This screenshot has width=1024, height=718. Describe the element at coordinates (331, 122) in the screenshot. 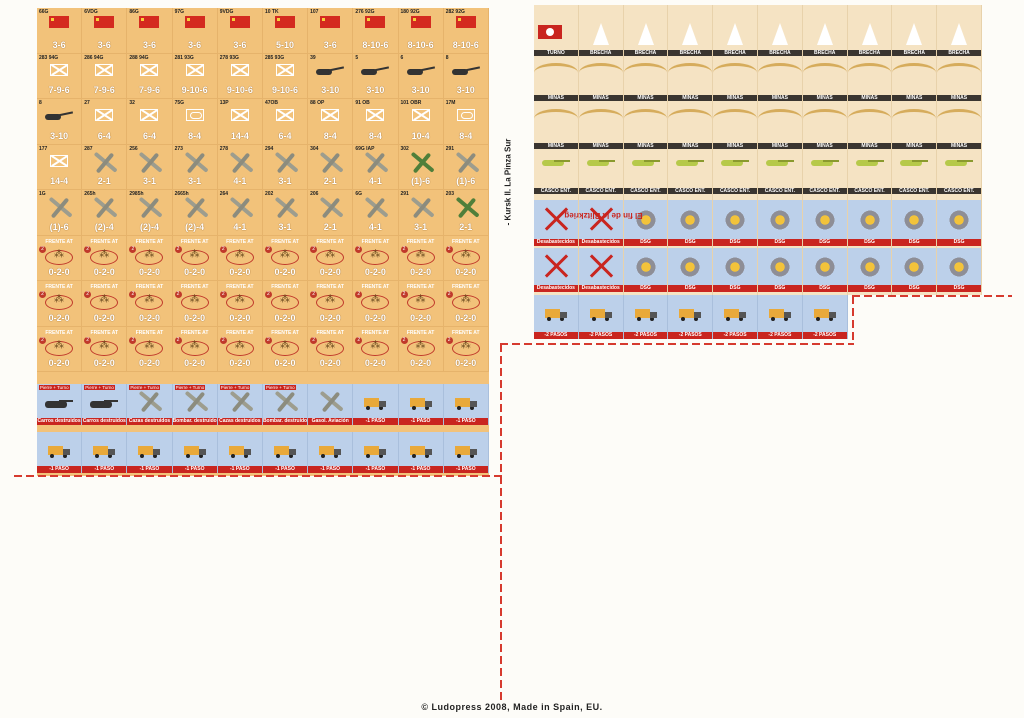

I see `unit-counter: 88 OP 8-4` at that location.